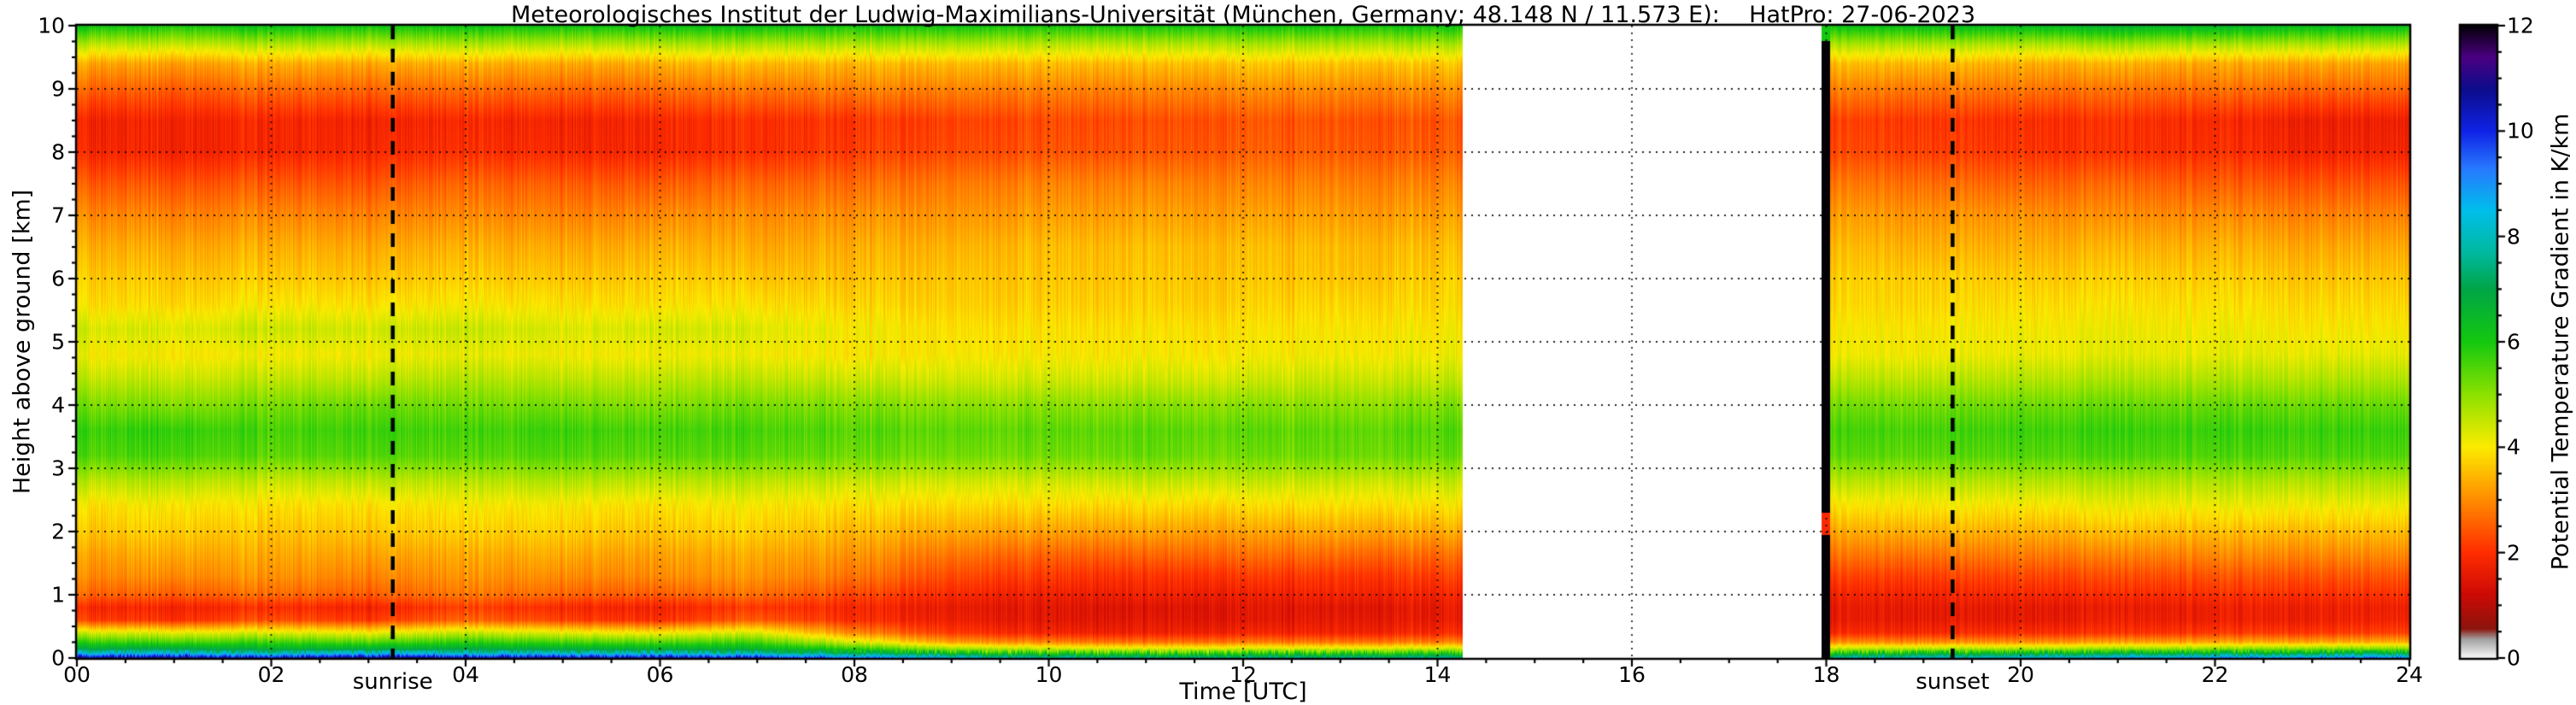 Image resolution: width=2576 pixels, height=705 pixels. What do you see at coordinates (2513, 342) in the screenshot?
I see `colorbar-tick-label: 6` at bounding box center [2513, 342].